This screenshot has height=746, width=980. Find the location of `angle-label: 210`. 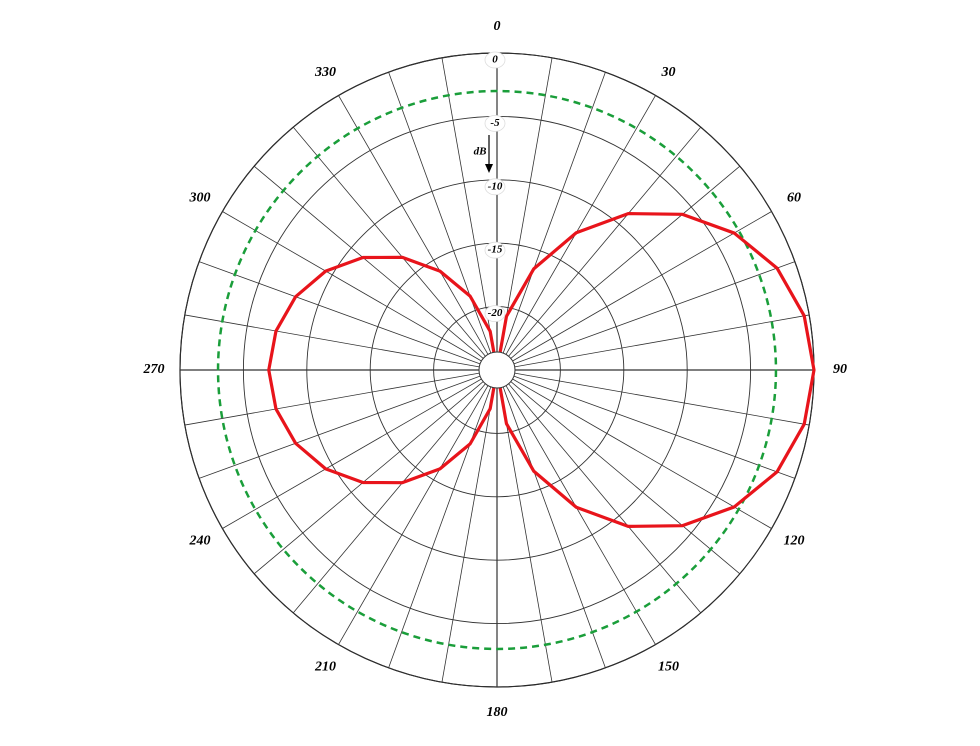

angle-label: 210 is located at coordinates (325, 666).